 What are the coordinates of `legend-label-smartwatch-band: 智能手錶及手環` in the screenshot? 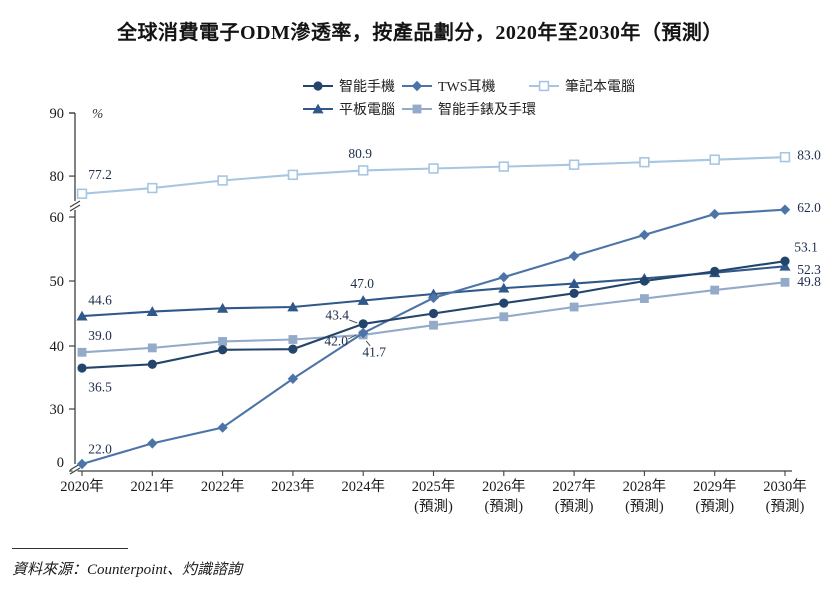 It's located at (487, 110).